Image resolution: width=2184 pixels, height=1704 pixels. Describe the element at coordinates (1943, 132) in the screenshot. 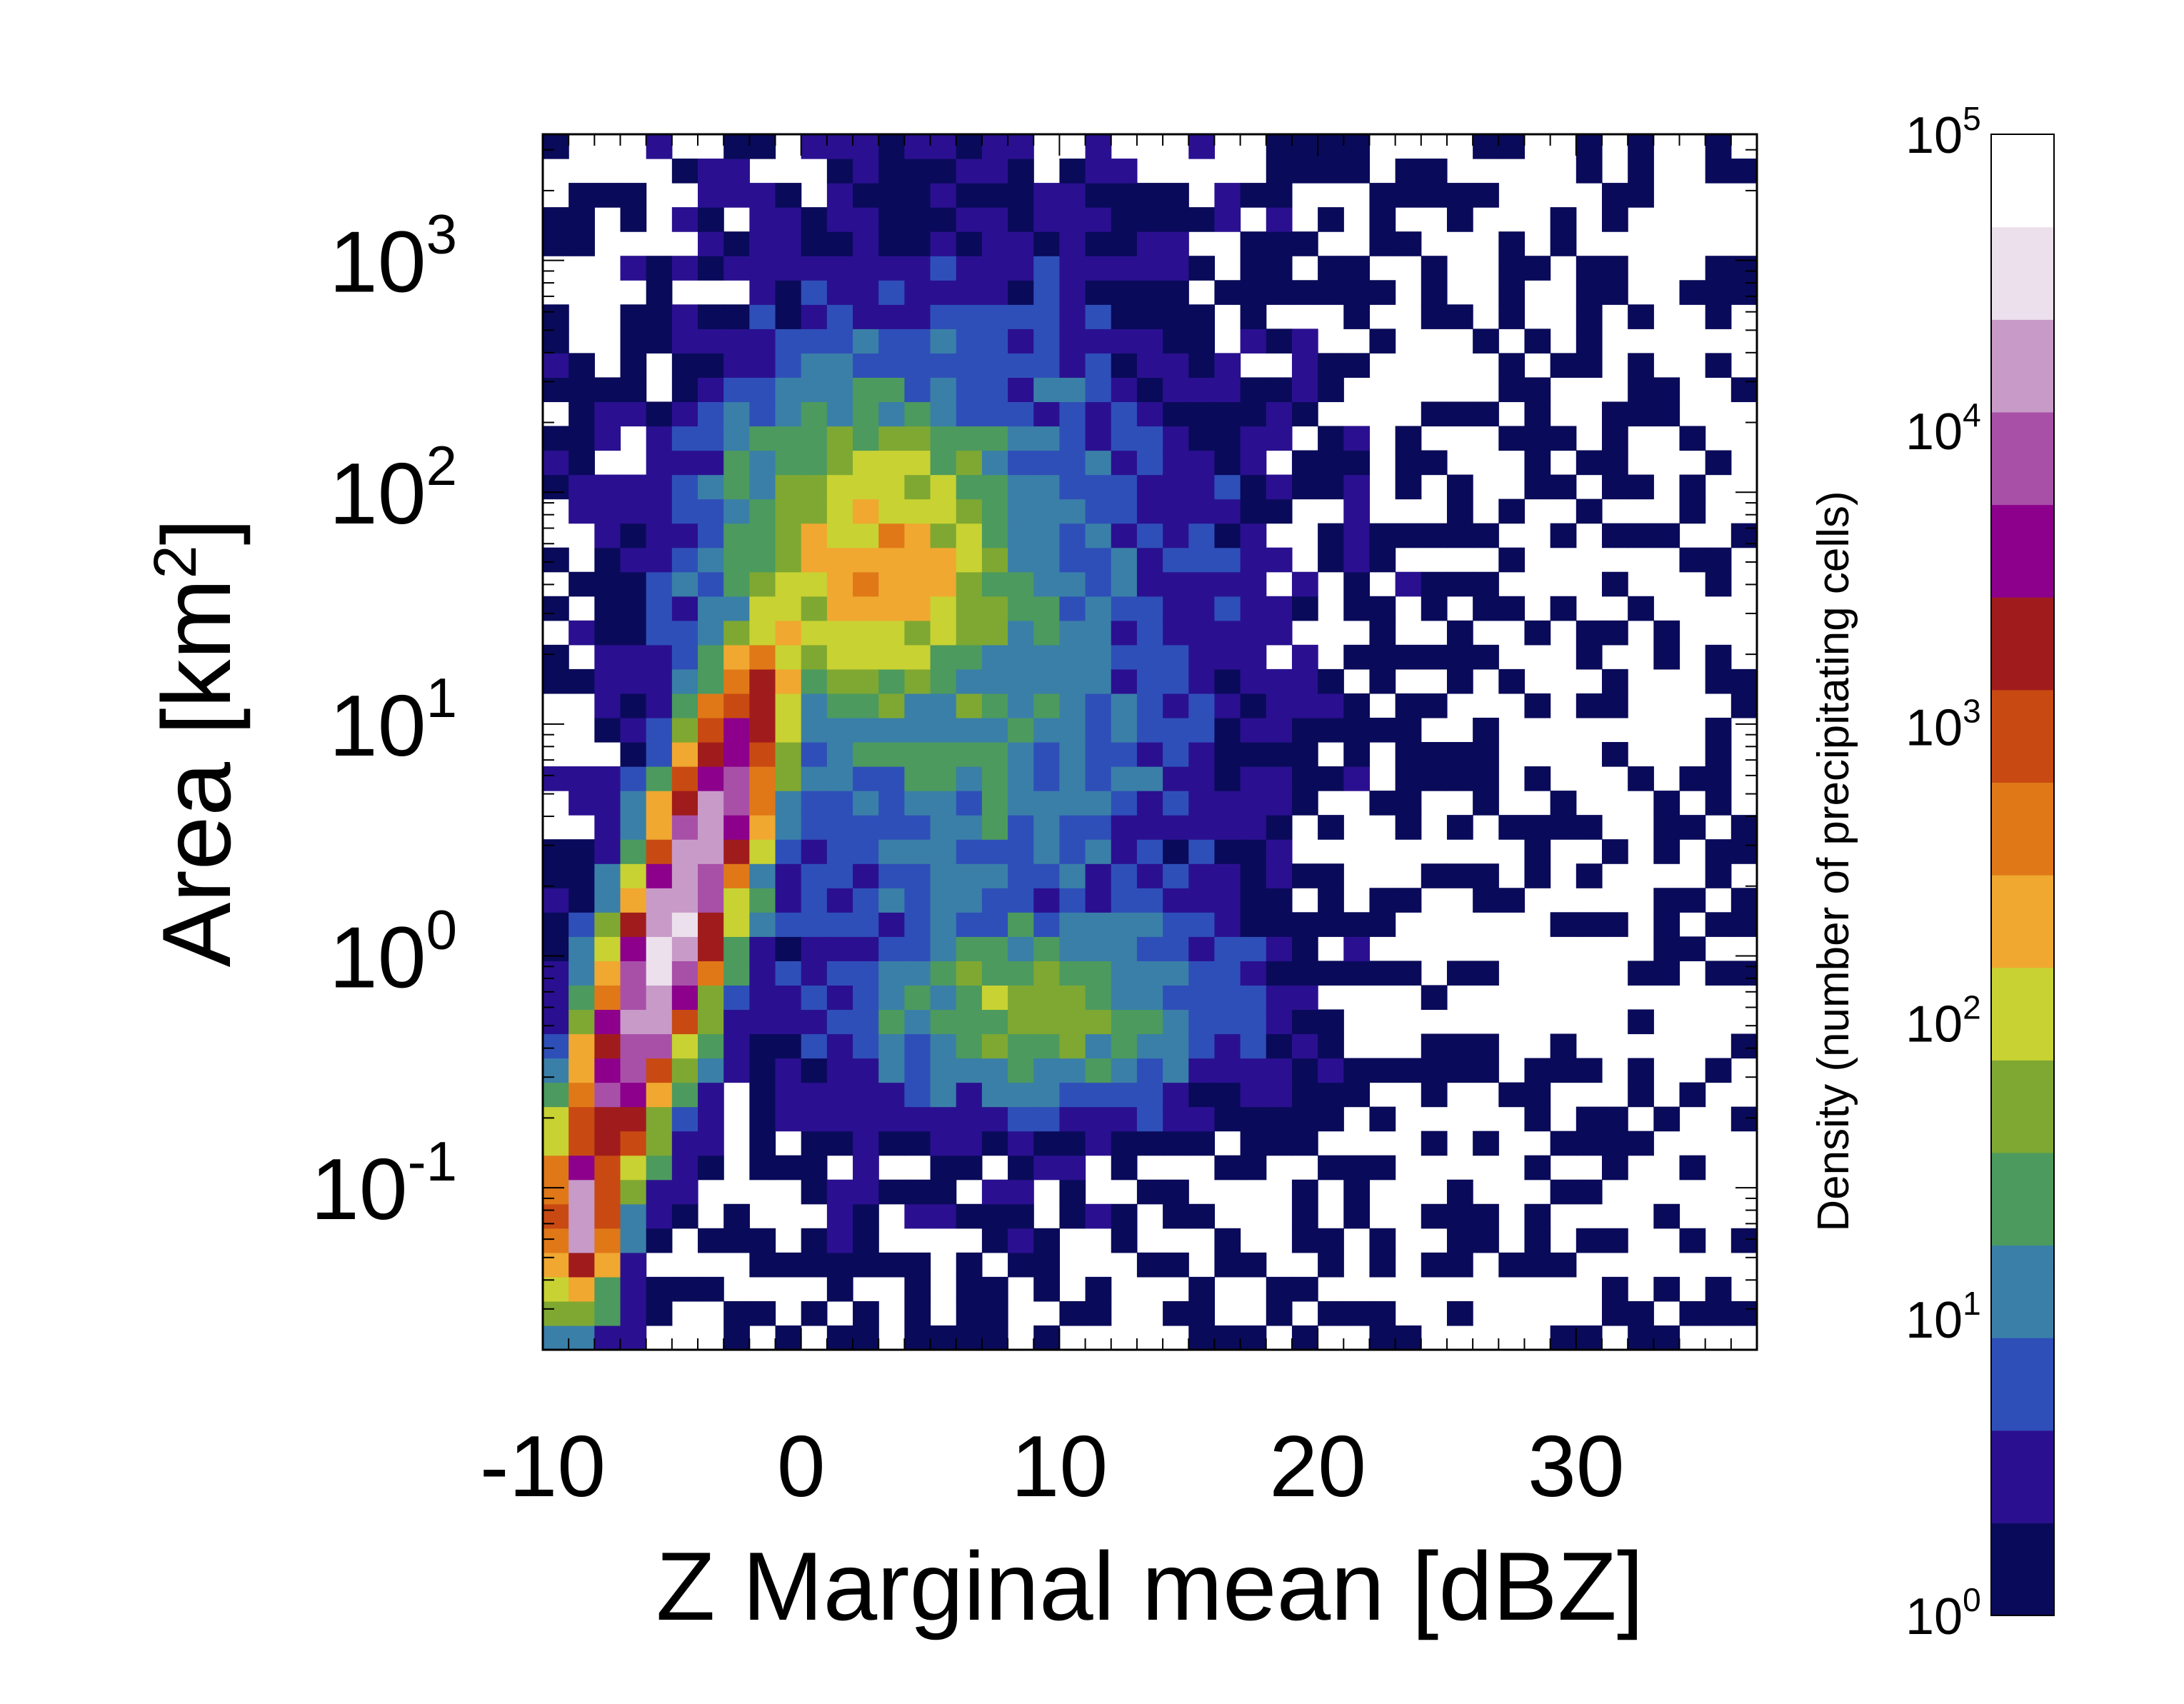

I see `colorbar-tick-label: 105` at that location.